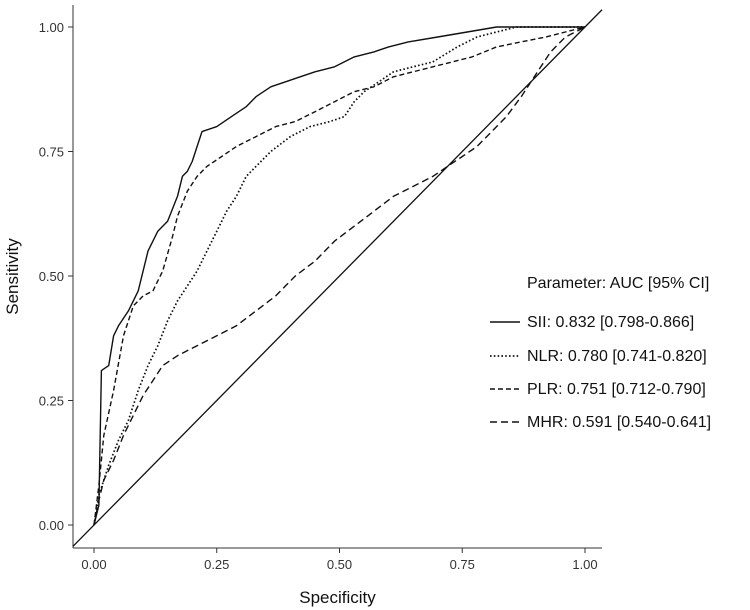 This screenshot has width=750, height=610. Describe the element at coordinates (462, 564) in the screenshot. I see `x-tick-label: 0.75` at that location.